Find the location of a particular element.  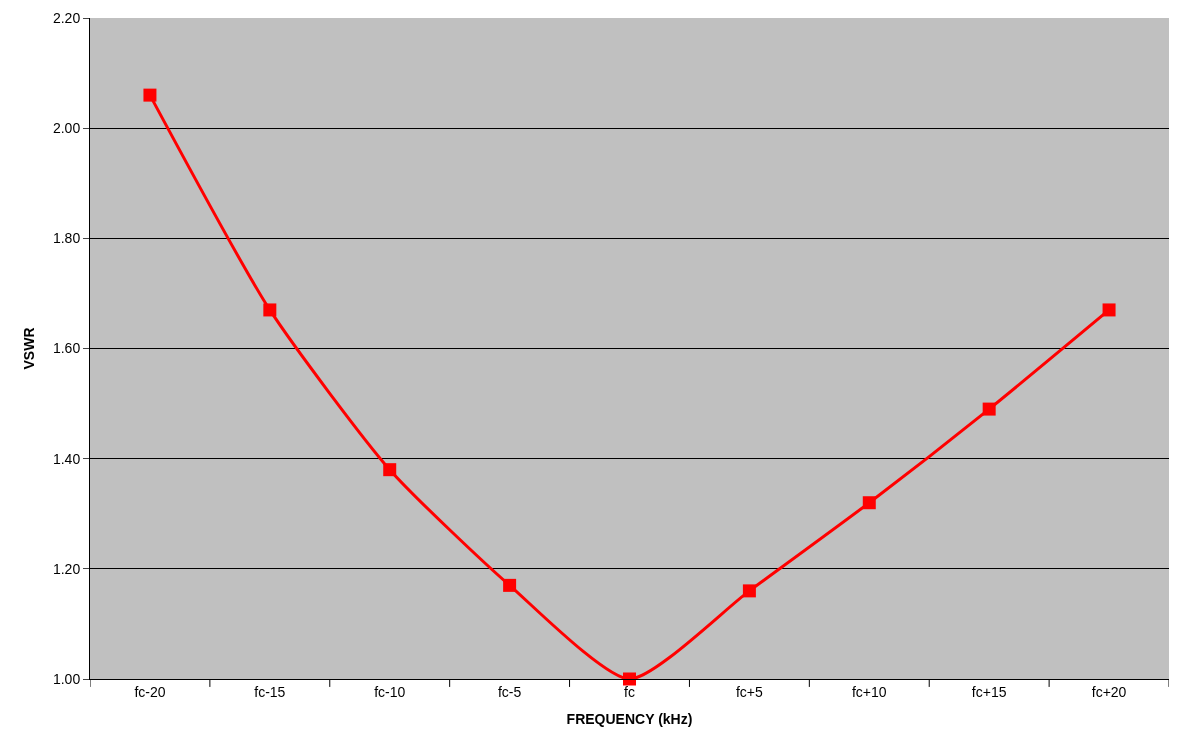

x-tick-label: fc+20 is located at coordinates (1109, 691).